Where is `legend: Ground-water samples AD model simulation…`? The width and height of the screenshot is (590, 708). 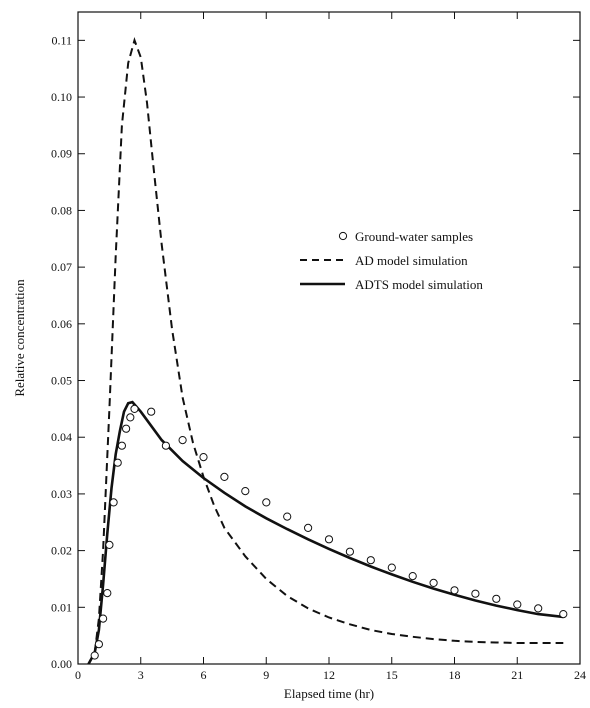 legend: Ground-water samples AD model simulation… is located at coordinates (391, 260).